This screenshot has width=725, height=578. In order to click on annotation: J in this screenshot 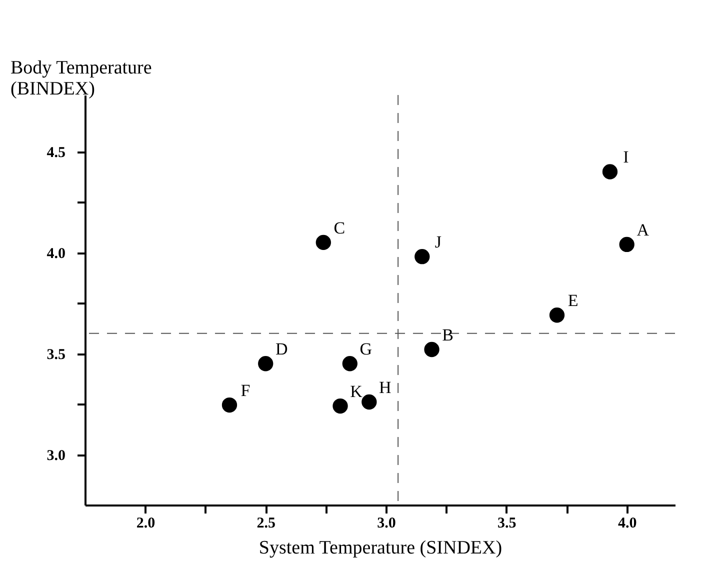, I will do `click(438, 242)`.